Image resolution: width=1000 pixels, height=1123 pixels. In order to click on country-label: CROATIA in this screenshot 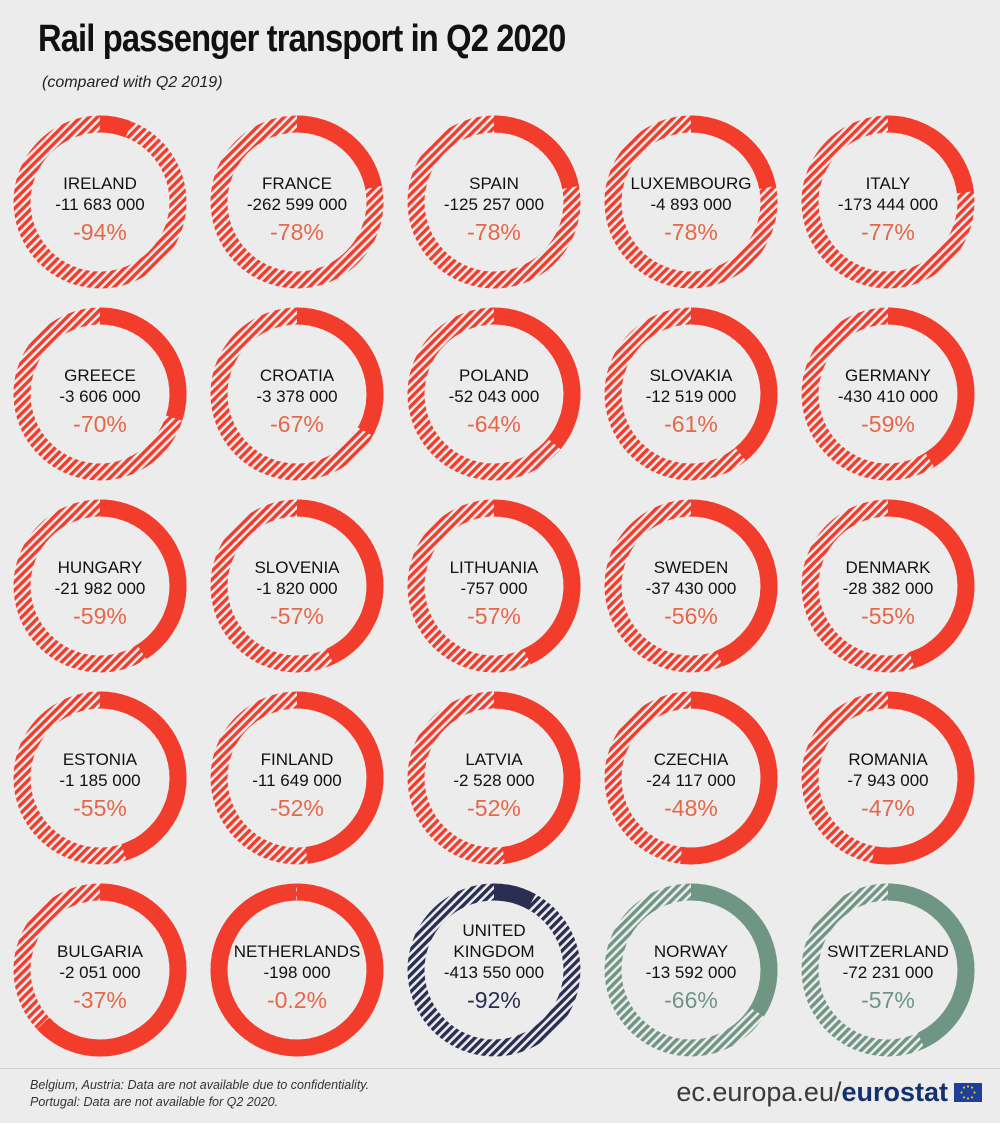, I will do `click(297, 375)`.